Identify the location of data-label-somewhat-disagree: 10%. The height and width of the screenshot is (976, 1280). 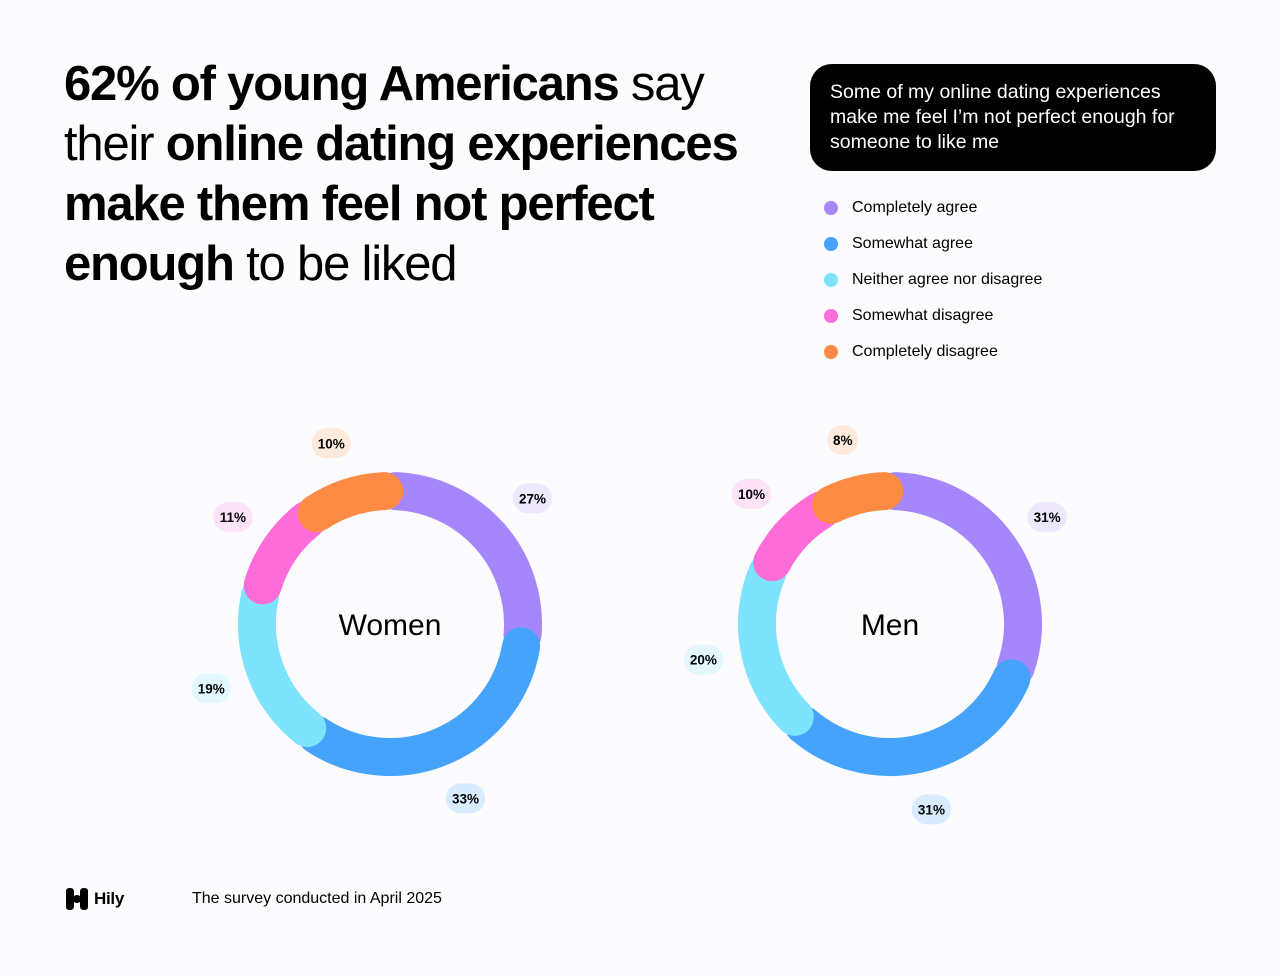
(751, 493).